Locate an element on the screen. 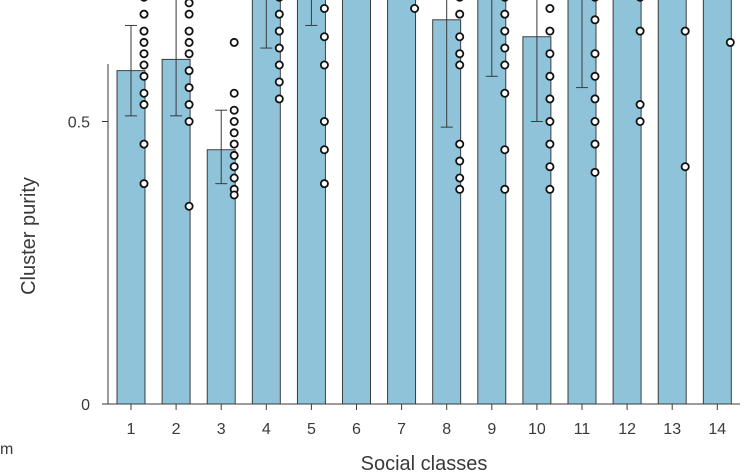  x-tick-label-11: 11 is located at coordinates (582, 429).